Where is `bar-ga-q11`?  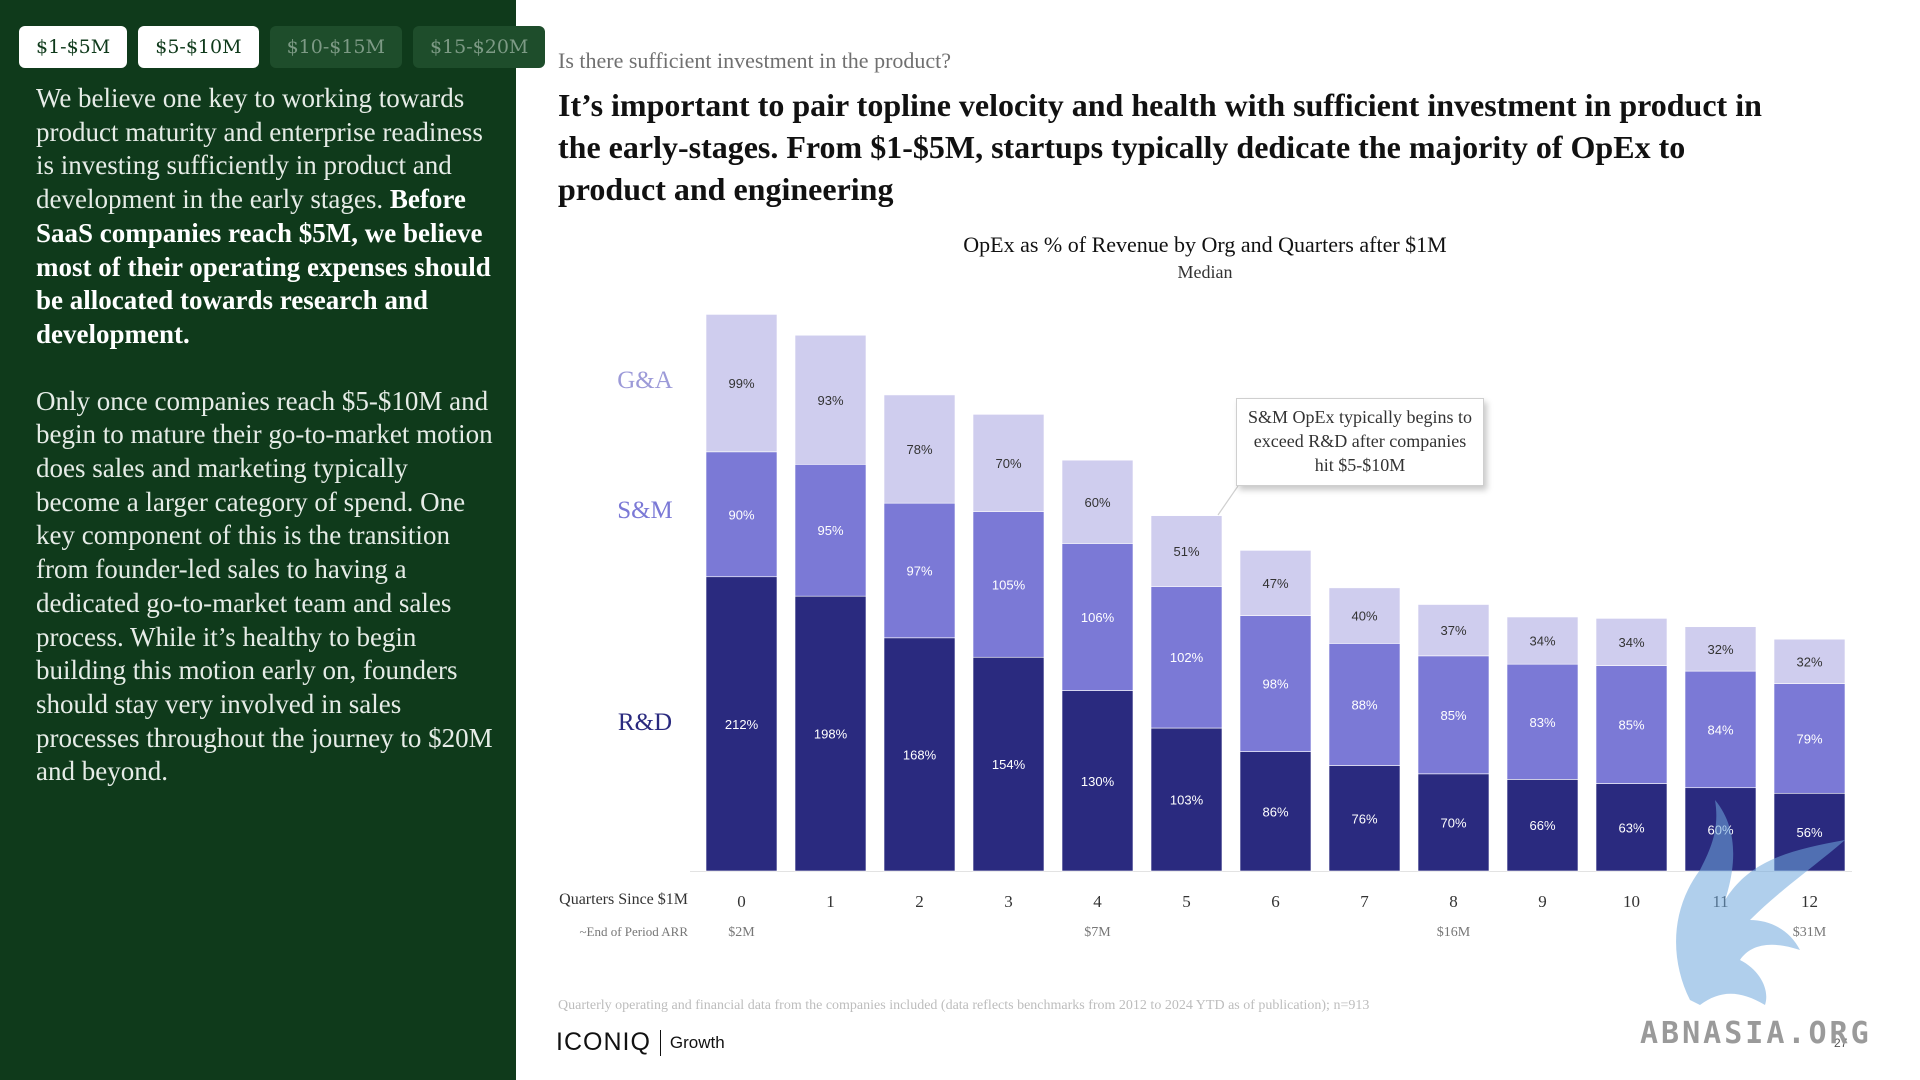
bar-ga-q11 is located at coordinates (1720, 649).